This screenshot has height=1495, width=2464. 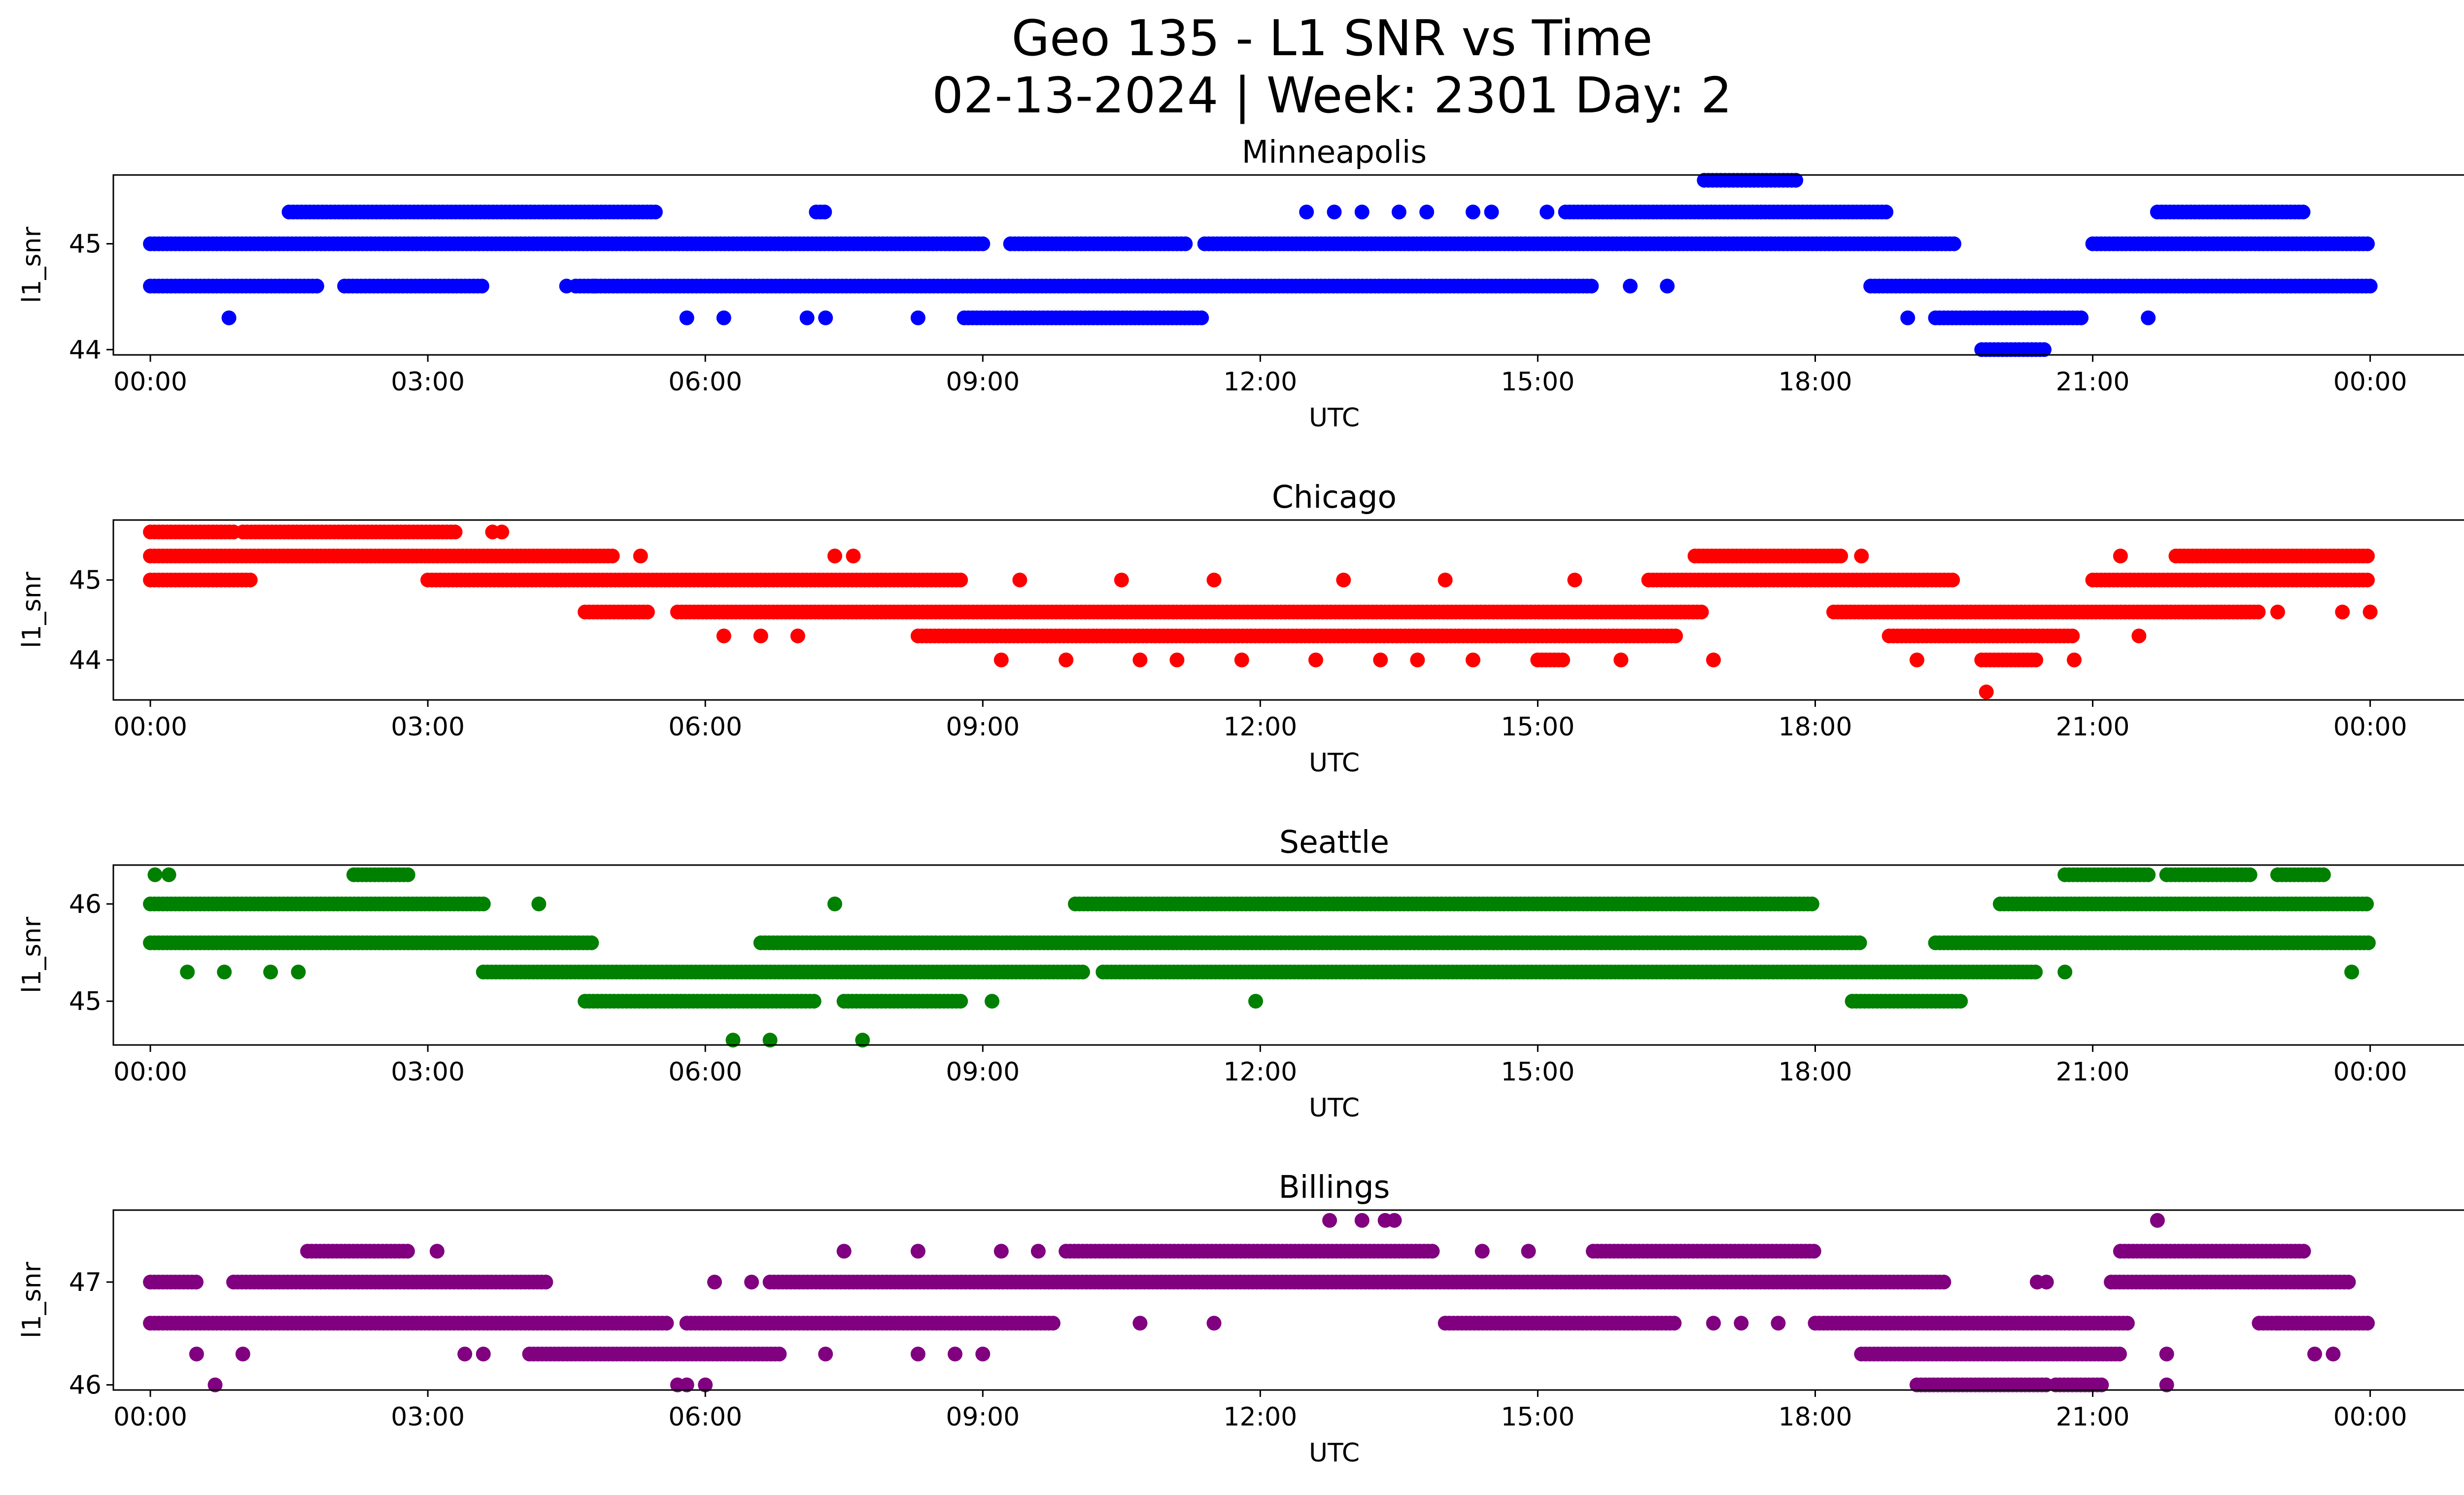 I want to click on subplot-title: Minneapolis, so click(x=1334, y=152).